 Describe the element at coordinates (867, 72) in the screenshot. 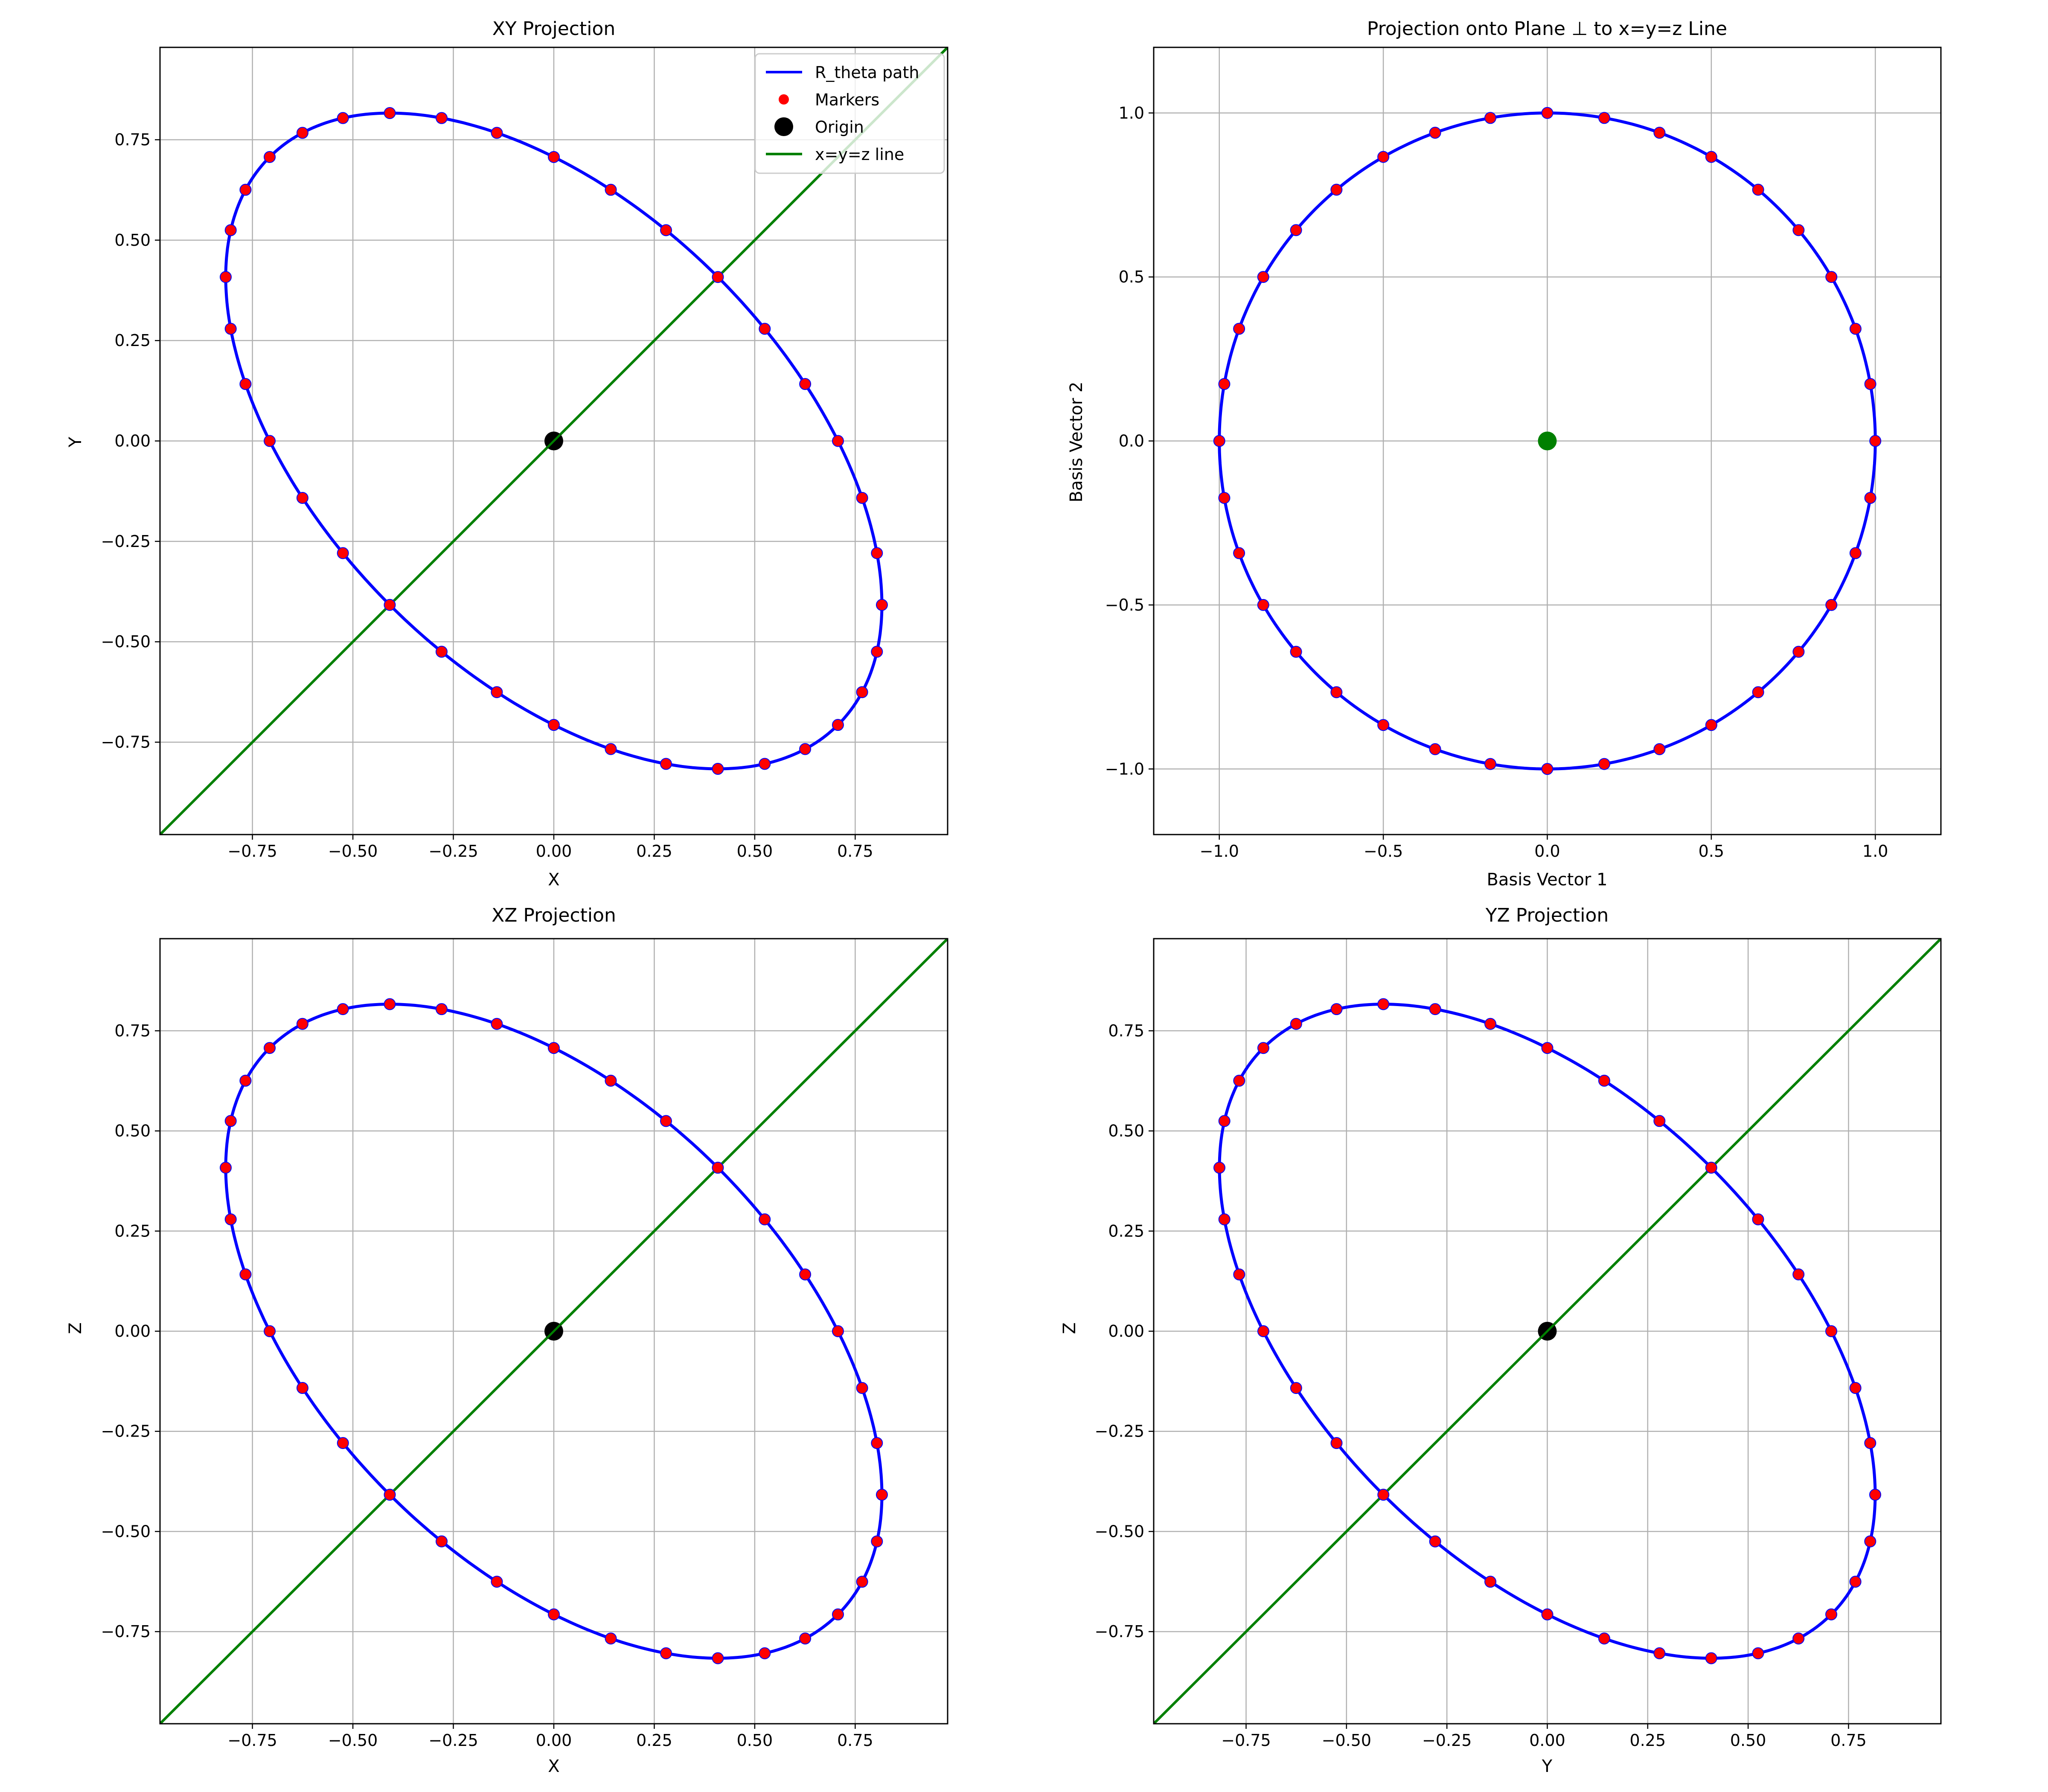

I see `legend-entry-path: R_theta path` at that location.